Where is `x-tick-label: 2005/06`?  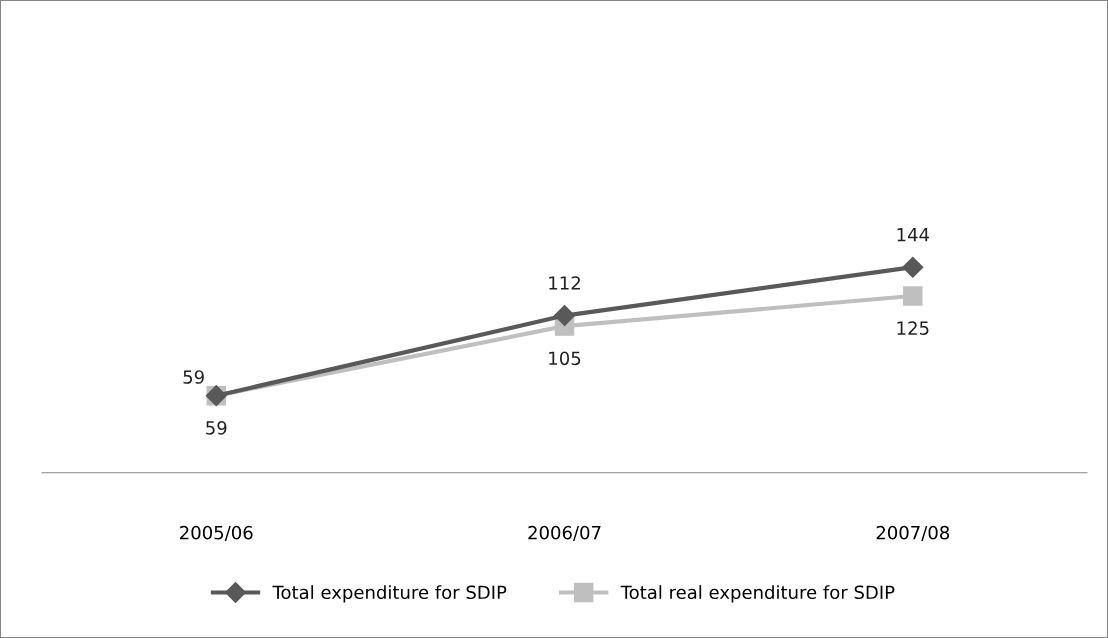 x-tick-label: 2005/06 is located at coordinates (216, 533).